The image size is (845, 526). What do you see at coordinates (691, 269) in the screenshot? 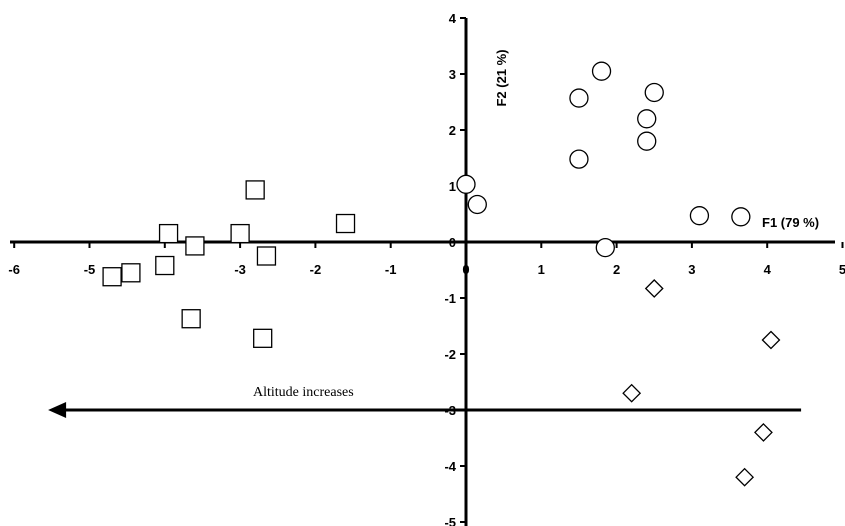
I see `x-tick-label: 3` at bounding box center [691, 269].